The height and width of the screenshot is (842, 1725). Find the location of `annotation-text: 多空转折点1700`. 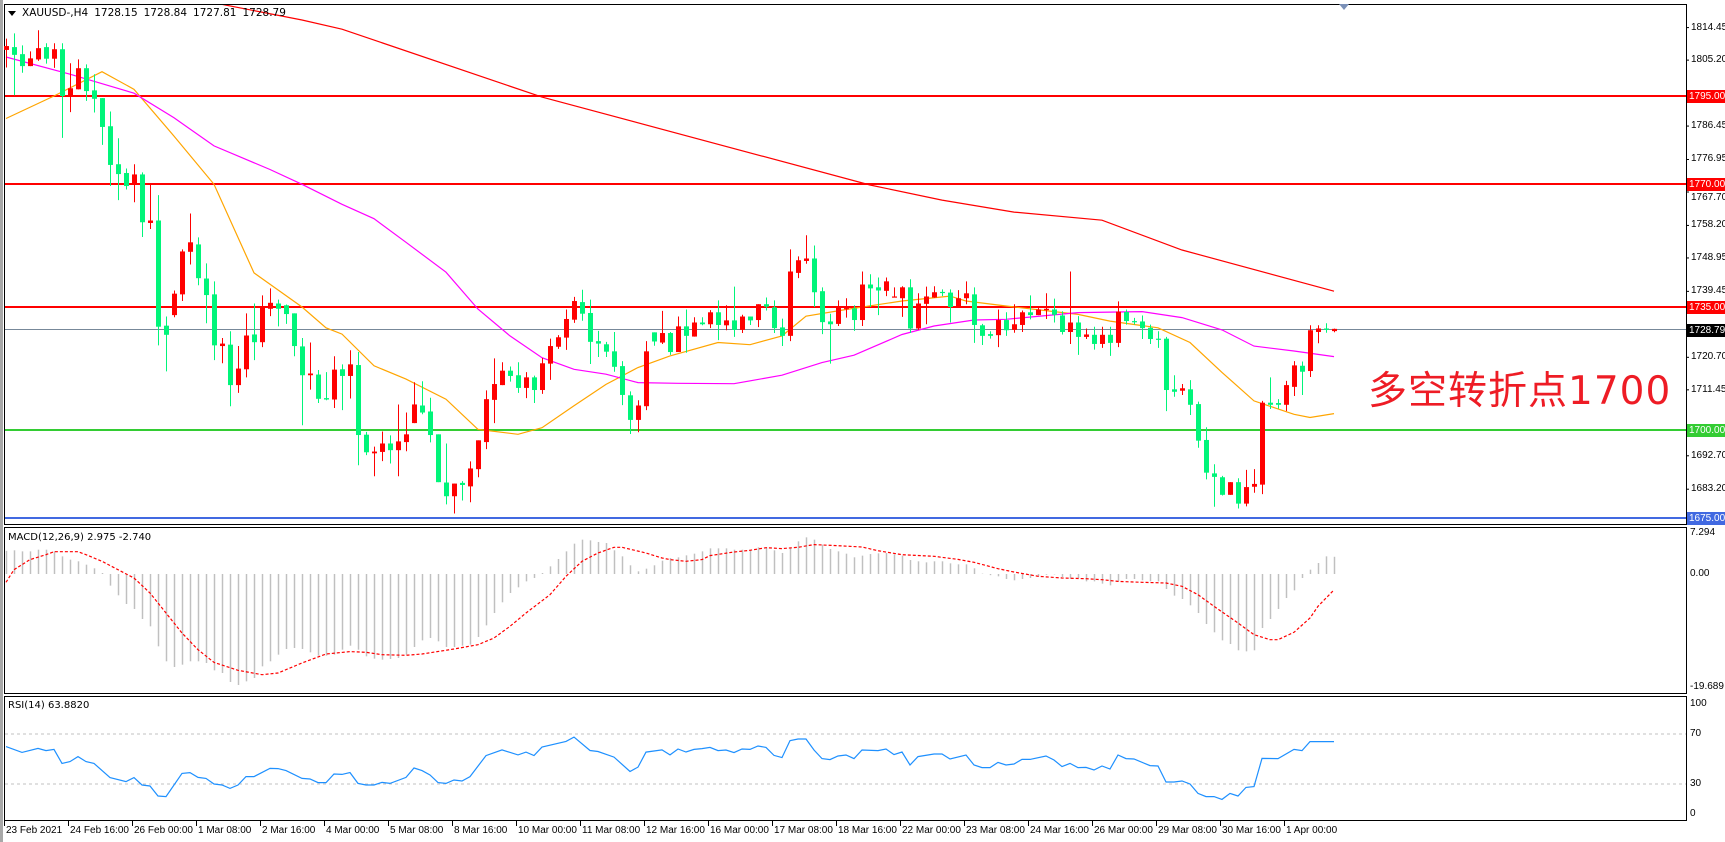

annotation-text: 多空转折点1700 is located at coordinates (1520, 391).